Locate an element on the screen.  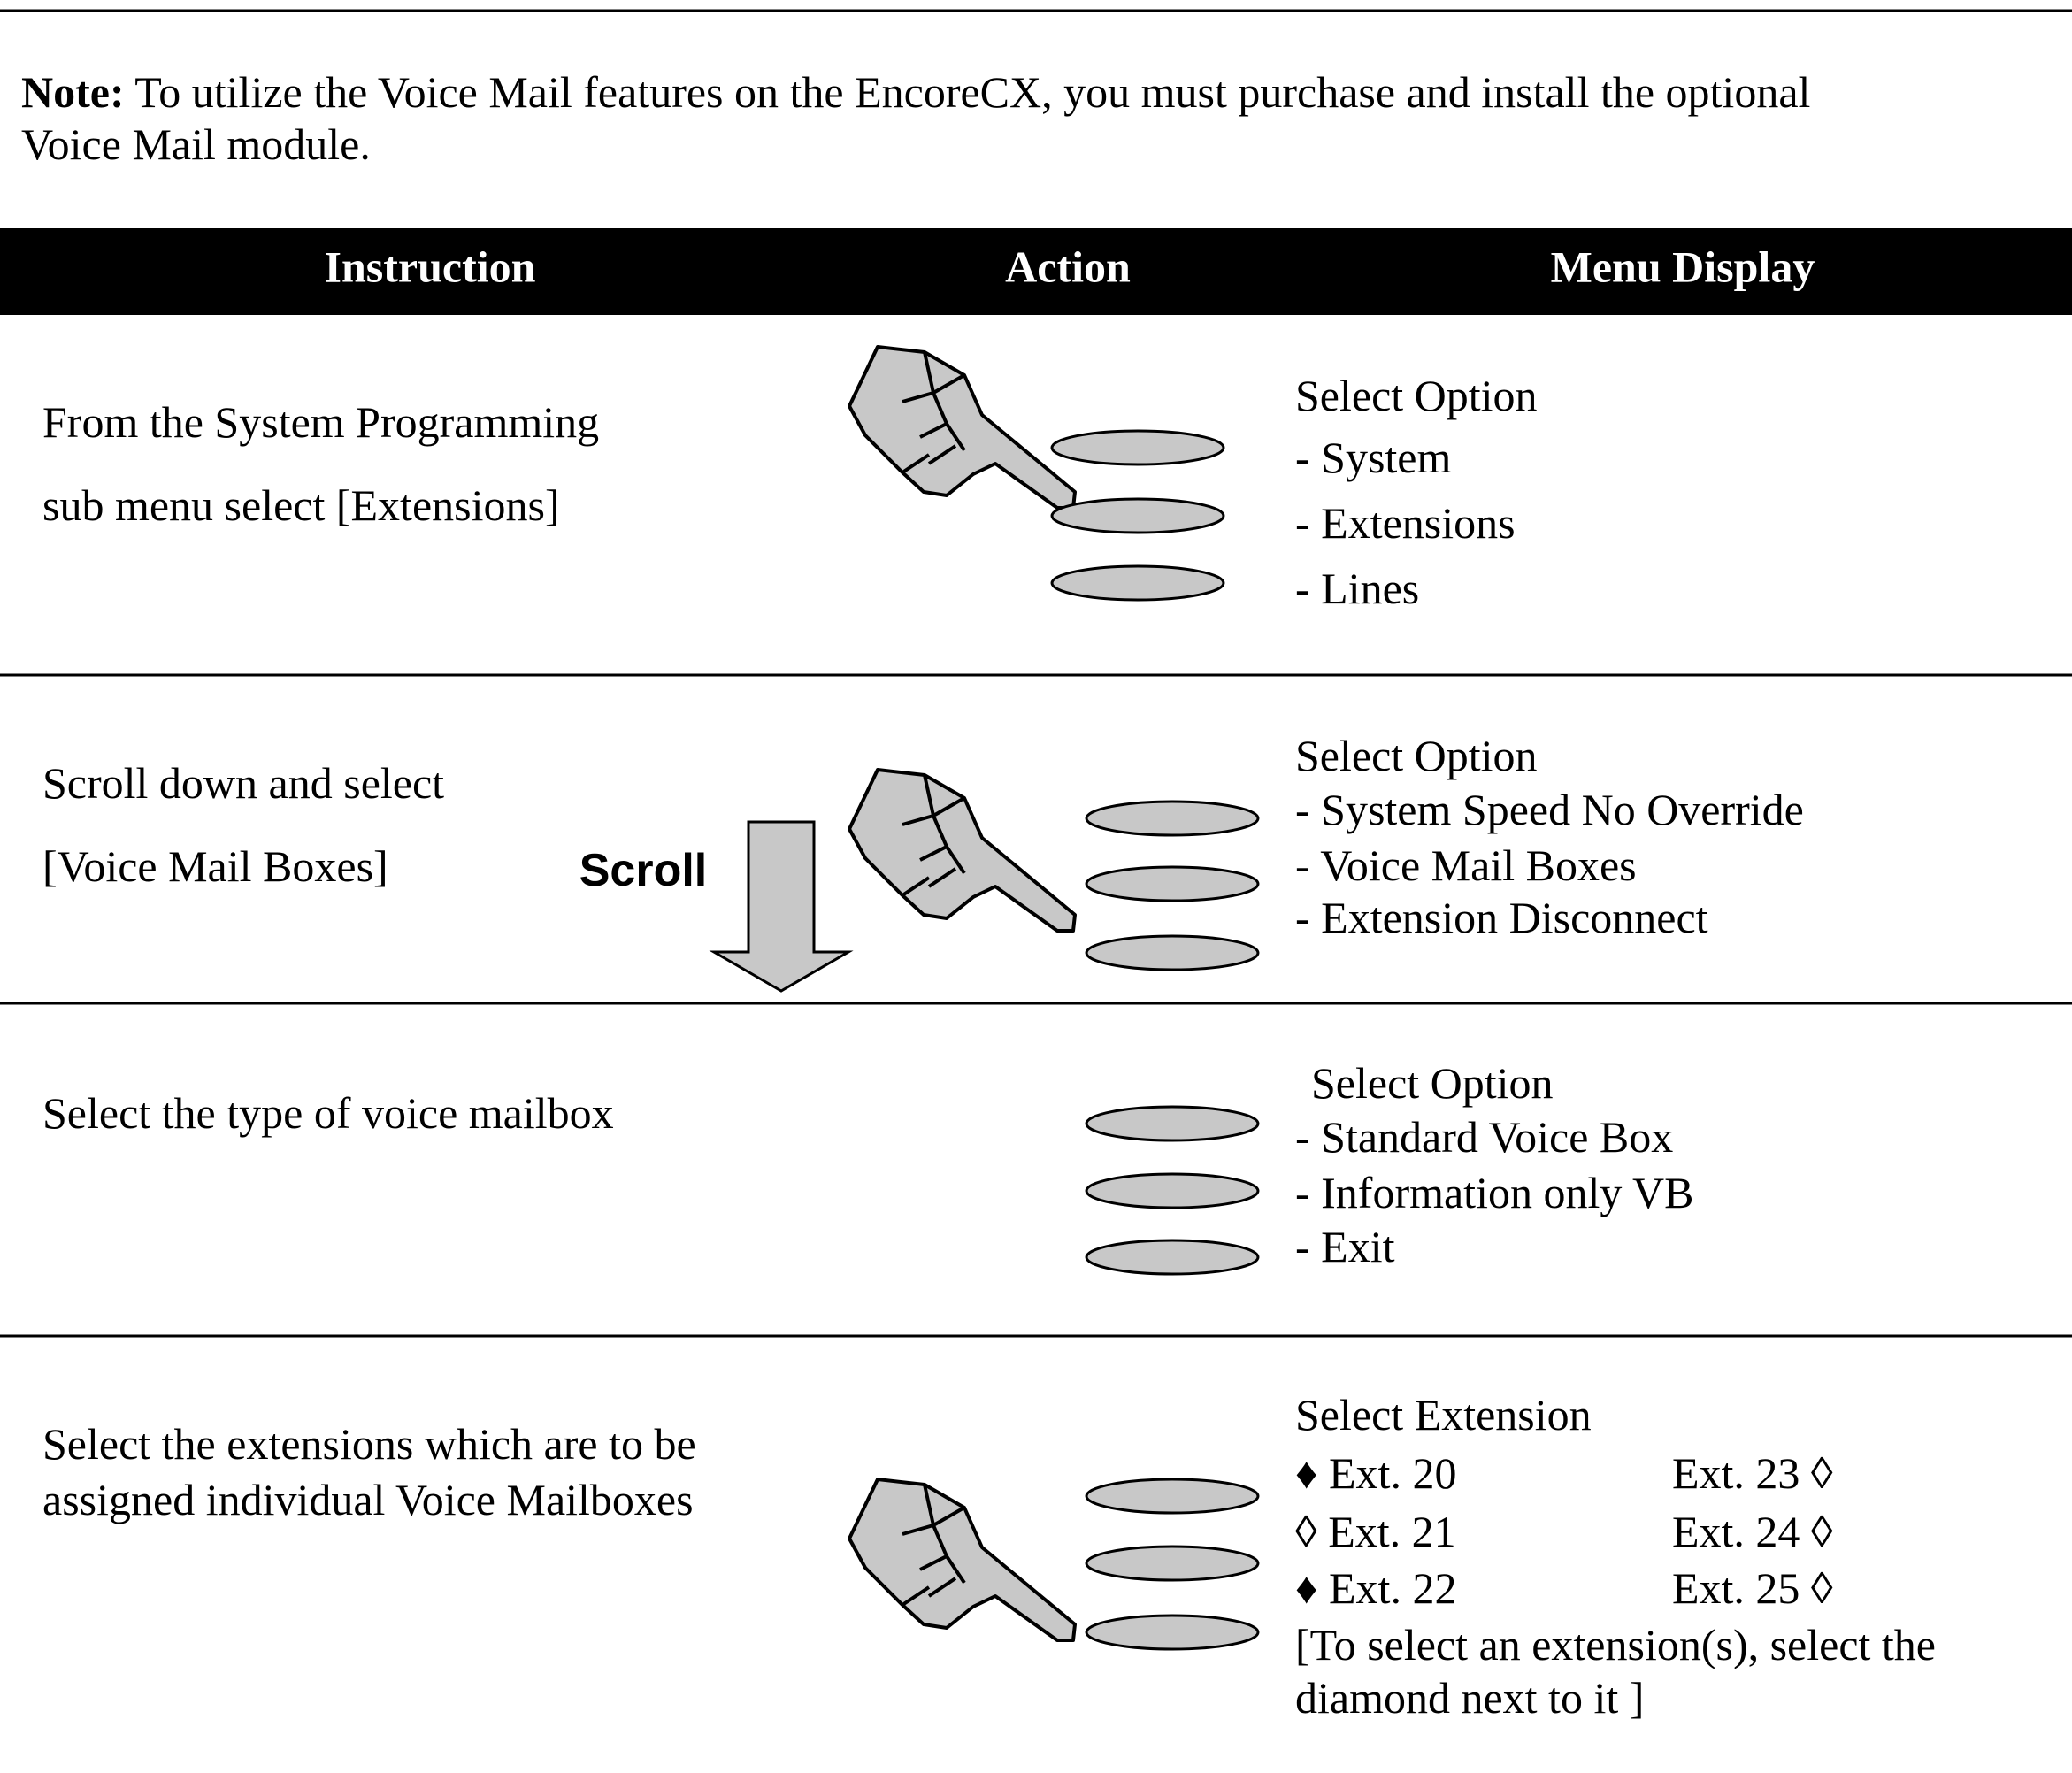
menu-line: ♦ Ext. 20 is located at coordinates (1375, 1473).